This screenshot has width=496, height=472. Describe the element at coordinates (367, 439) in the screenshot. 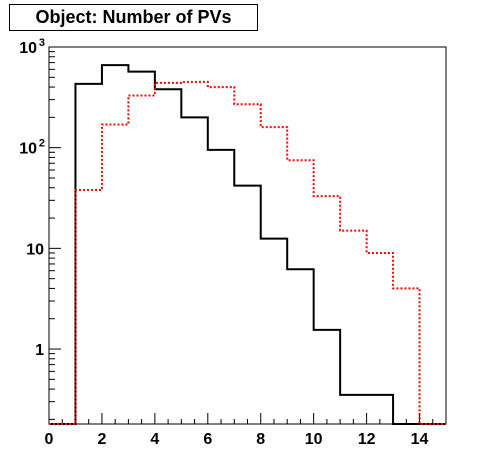

I see `x-tick-label: 12` at that location.